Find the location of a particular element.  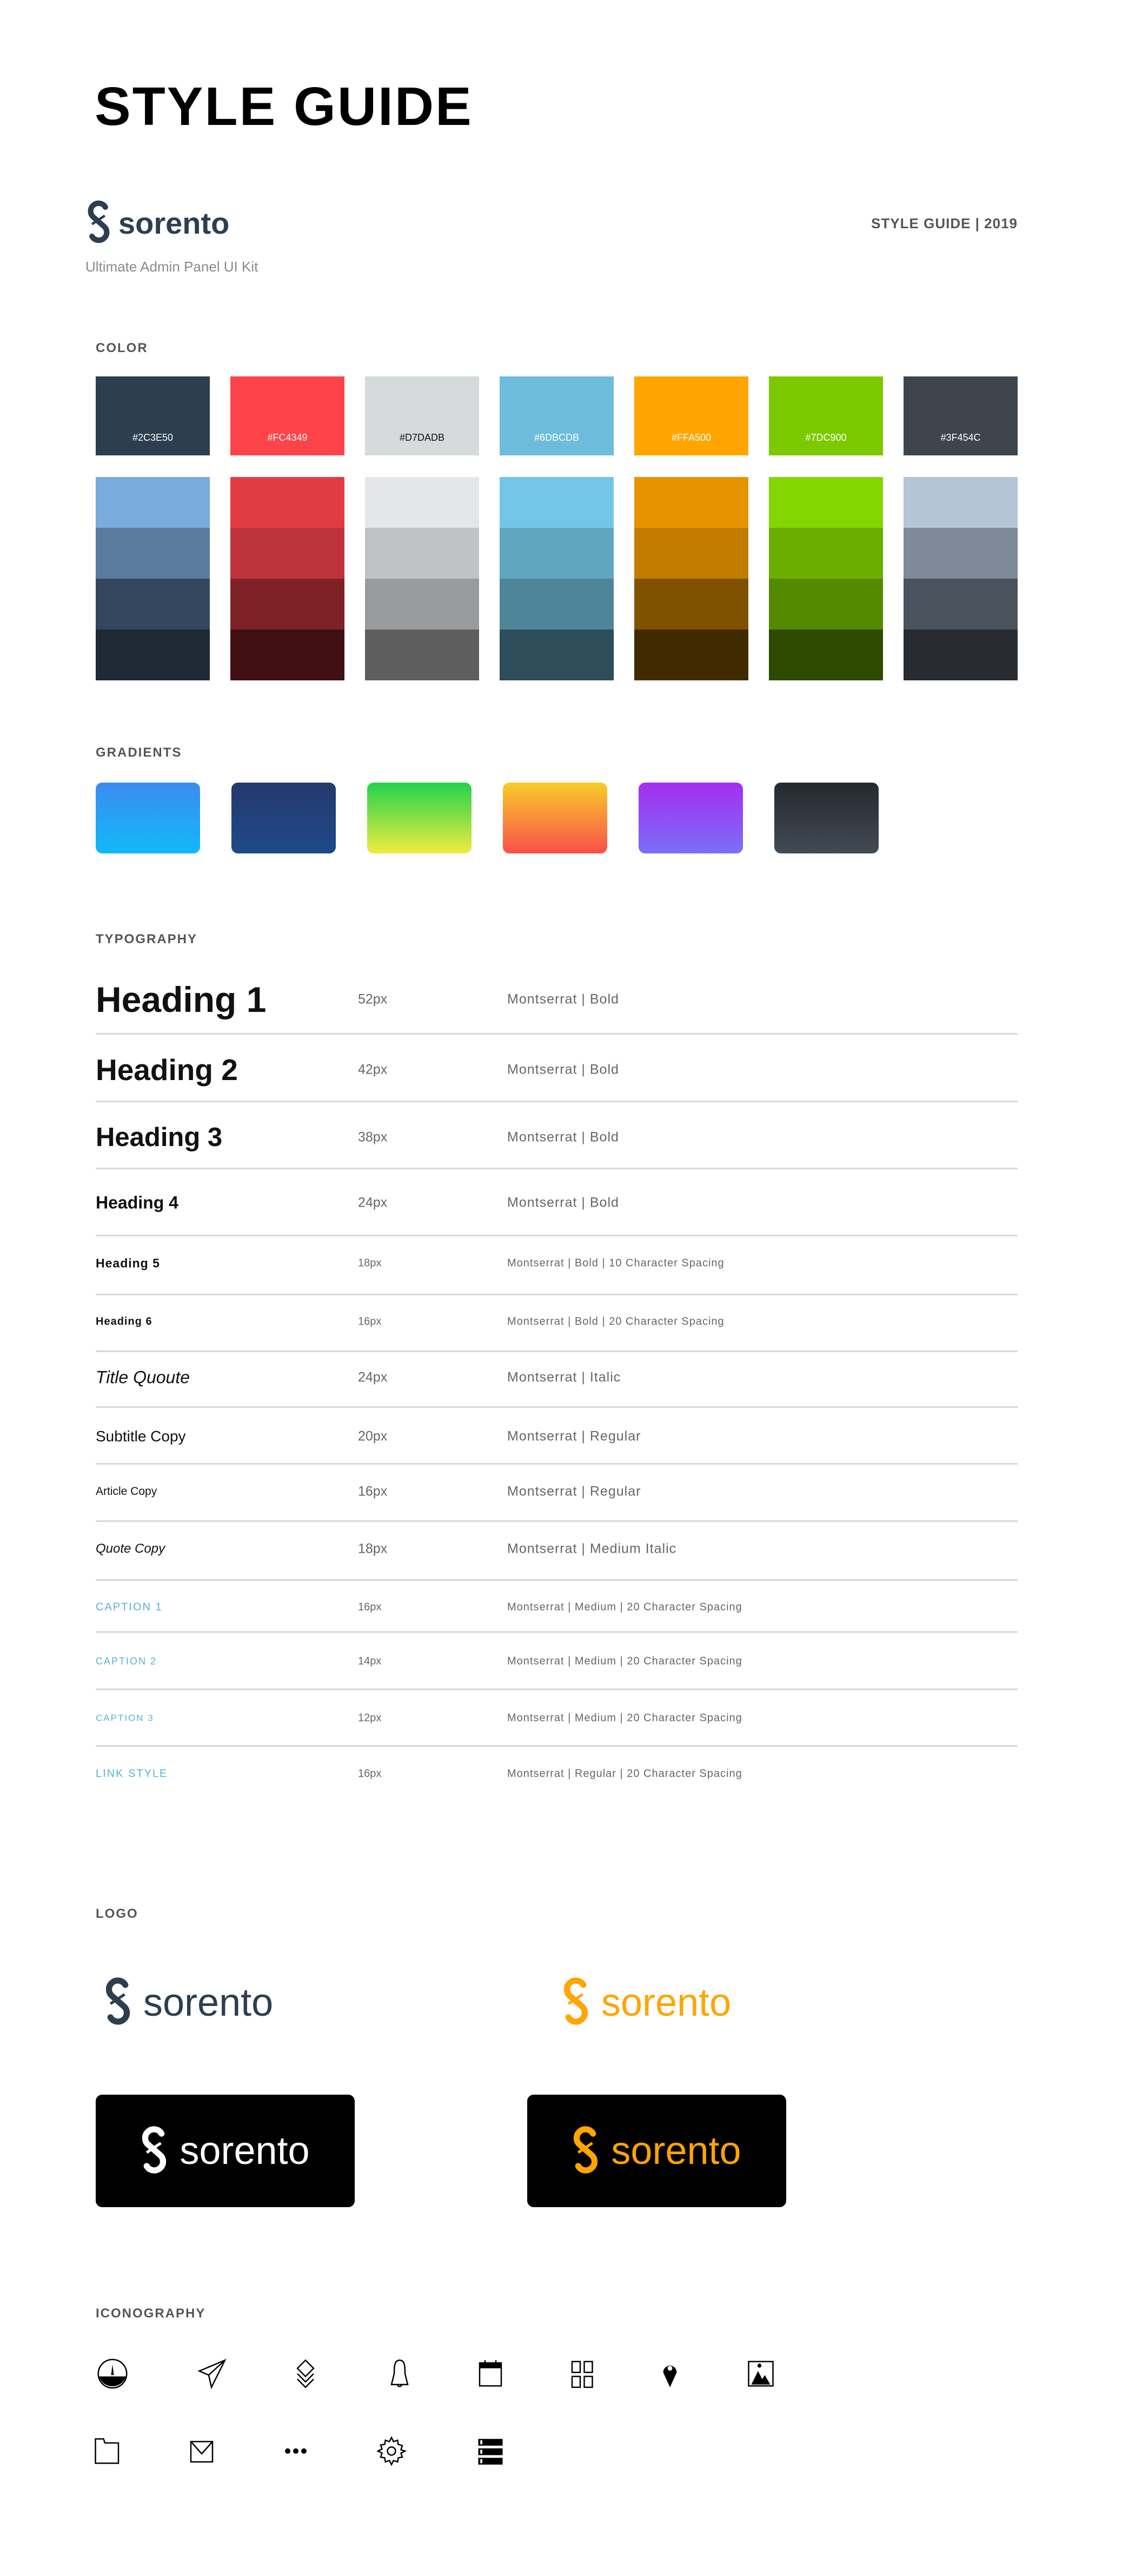

gradients-section-label: GRADIENTS is located at coordinates (139, 752).